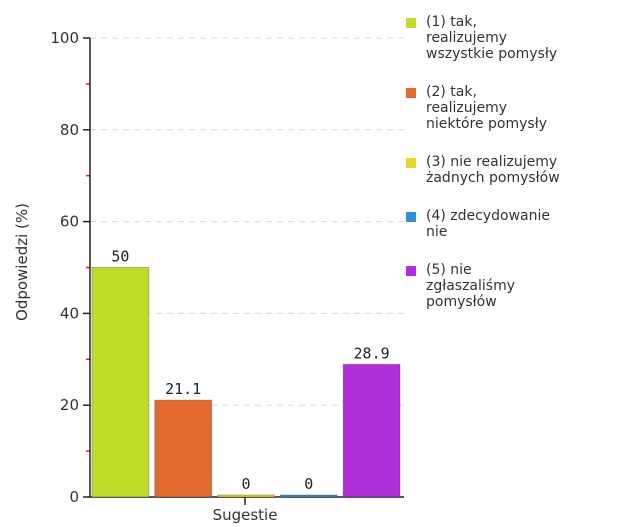 The width and height of the screenshot is (629, 527). I want to click on y-tick-label: 40, so click(69, 313).